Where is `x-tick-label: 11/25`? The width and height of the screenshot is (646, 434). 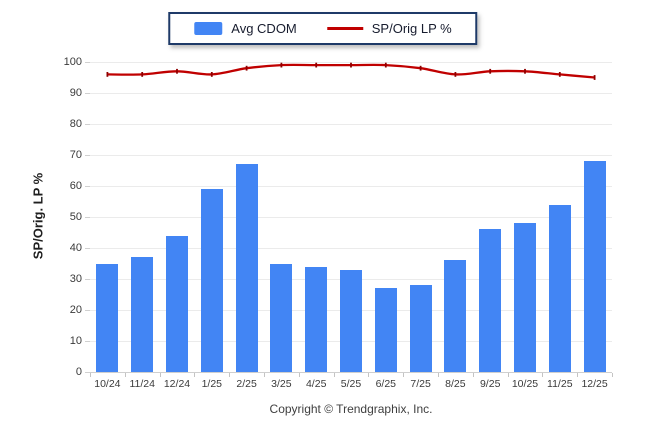
x-tick-label: 11/25 is located at coordinates (560, 384).